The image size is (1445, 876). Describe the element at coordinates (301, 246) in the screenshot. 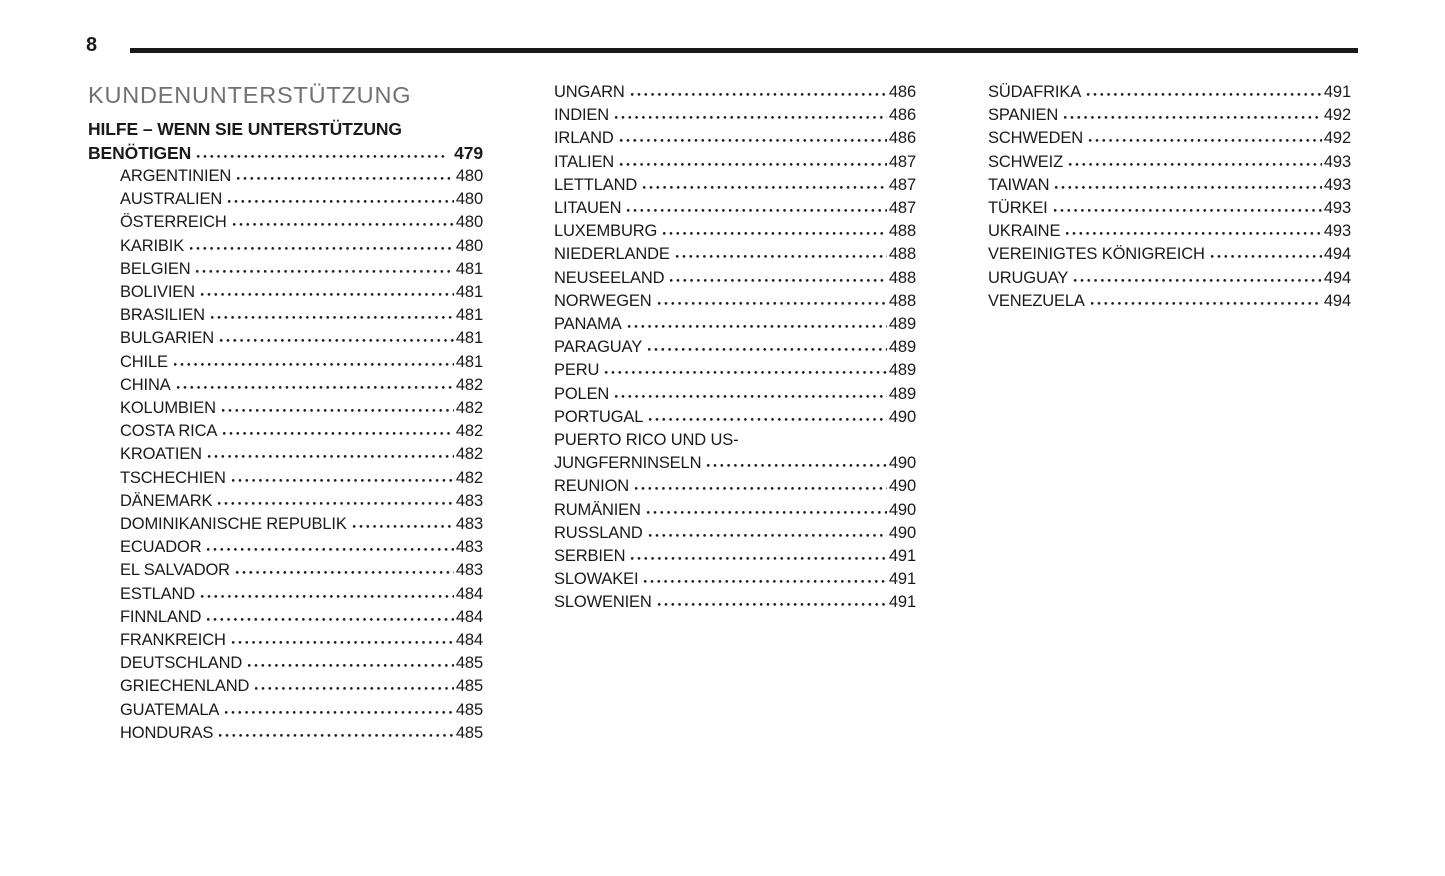

I see `toc-entry: KARIBIK 480` at that location.